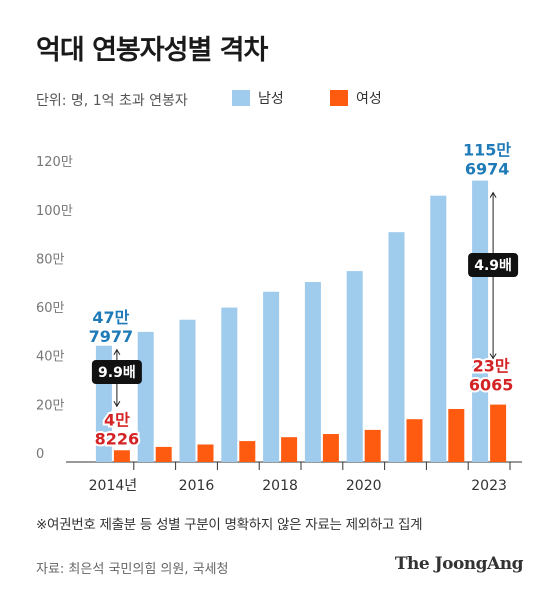 The image size is (559, 599). Describe the element at coordinates (339, 98) in the screenshot. I see `legend-swatch-female` at that location.